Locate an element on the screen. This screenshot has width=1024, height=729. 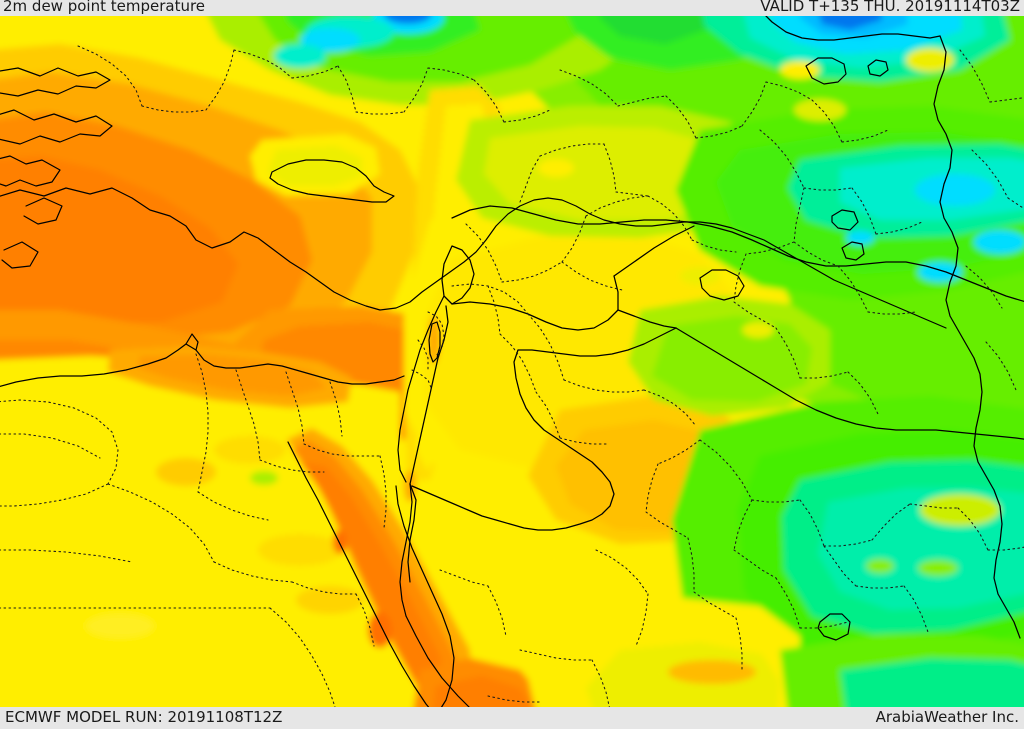
page-title: 2m dew point temperature is located at coordinates (104, 7).